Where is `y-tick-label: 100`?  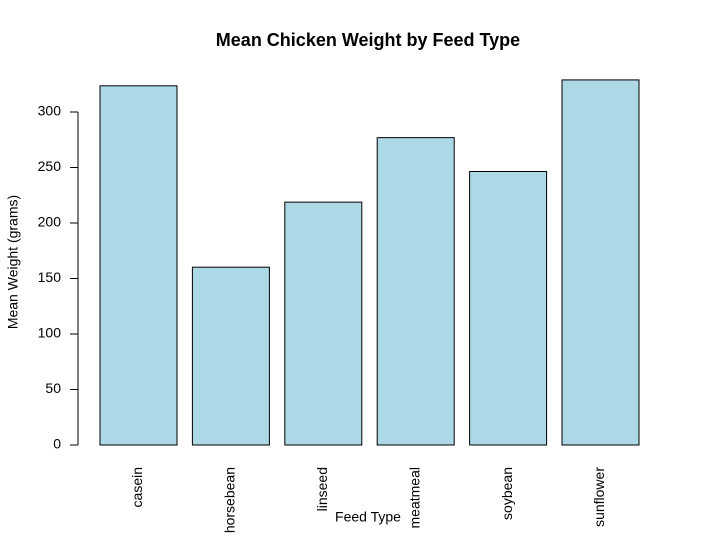 y-tick-label: 100 is located at coordinates (50, 333).